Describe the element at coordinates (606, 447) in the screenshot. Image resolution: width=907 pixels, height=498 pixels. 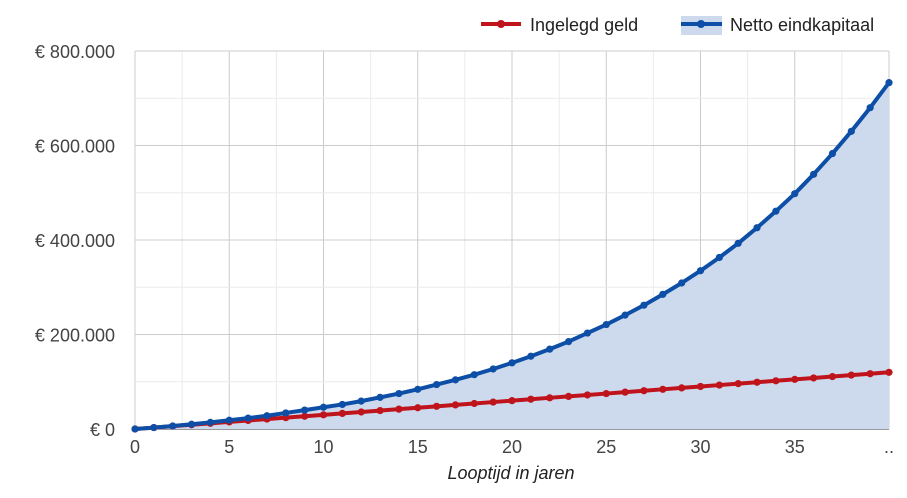
I see `x-tick-label: 25` at that location.